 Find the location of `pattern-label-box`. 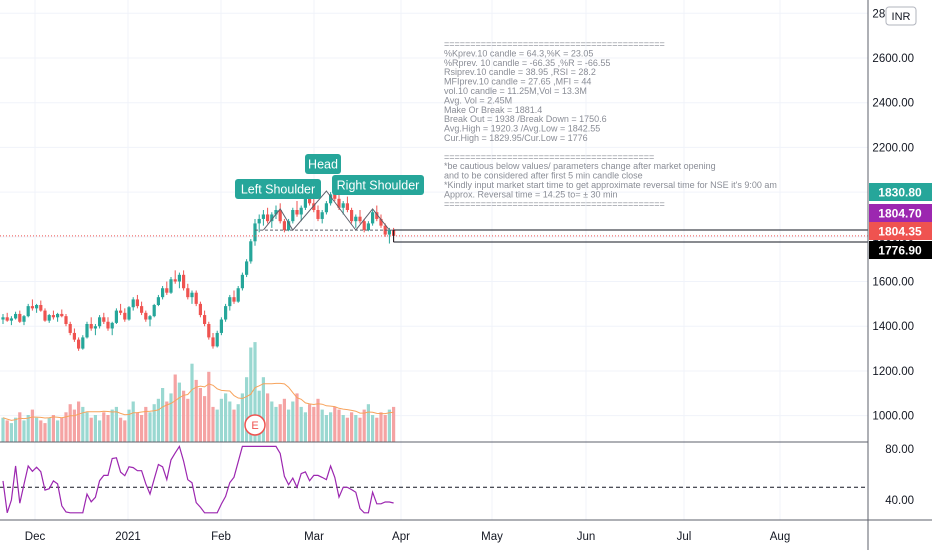

pattern-label-box is located at coordinates (378, 185).